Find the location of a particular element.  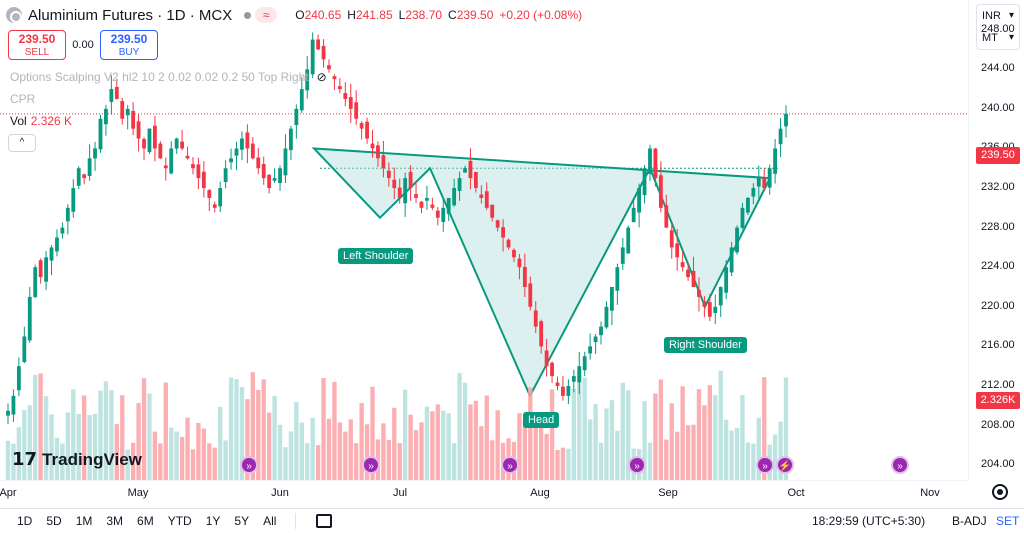

y-tick-label: 224.00 is located at coordinates (998, 266).